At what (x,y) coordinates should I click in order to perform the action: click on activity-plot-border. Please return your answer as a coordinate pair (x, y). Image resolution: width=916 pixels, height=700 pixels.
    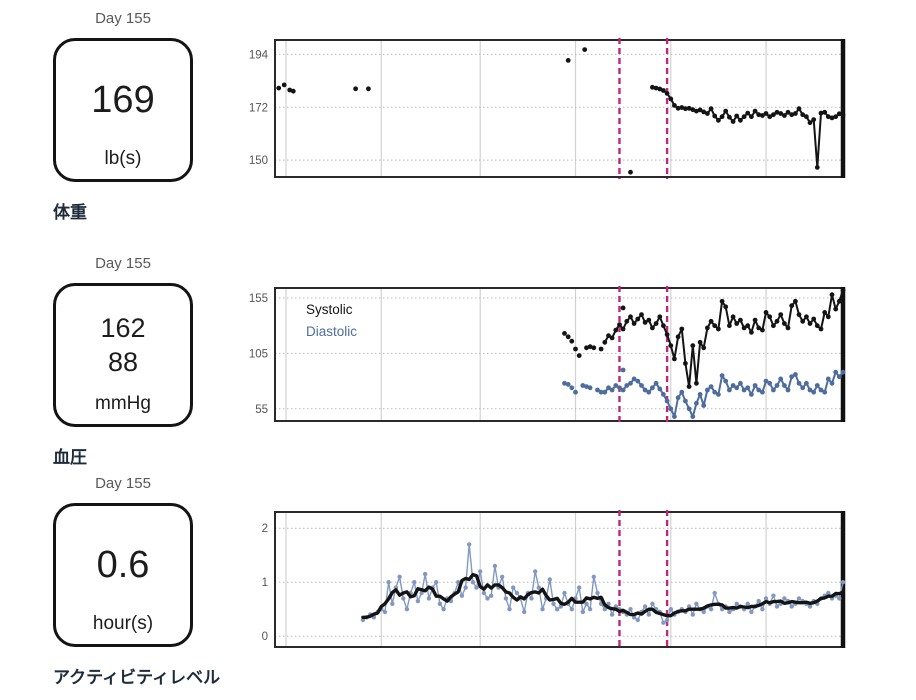
    Looking at the image, I should click on (559, 579).